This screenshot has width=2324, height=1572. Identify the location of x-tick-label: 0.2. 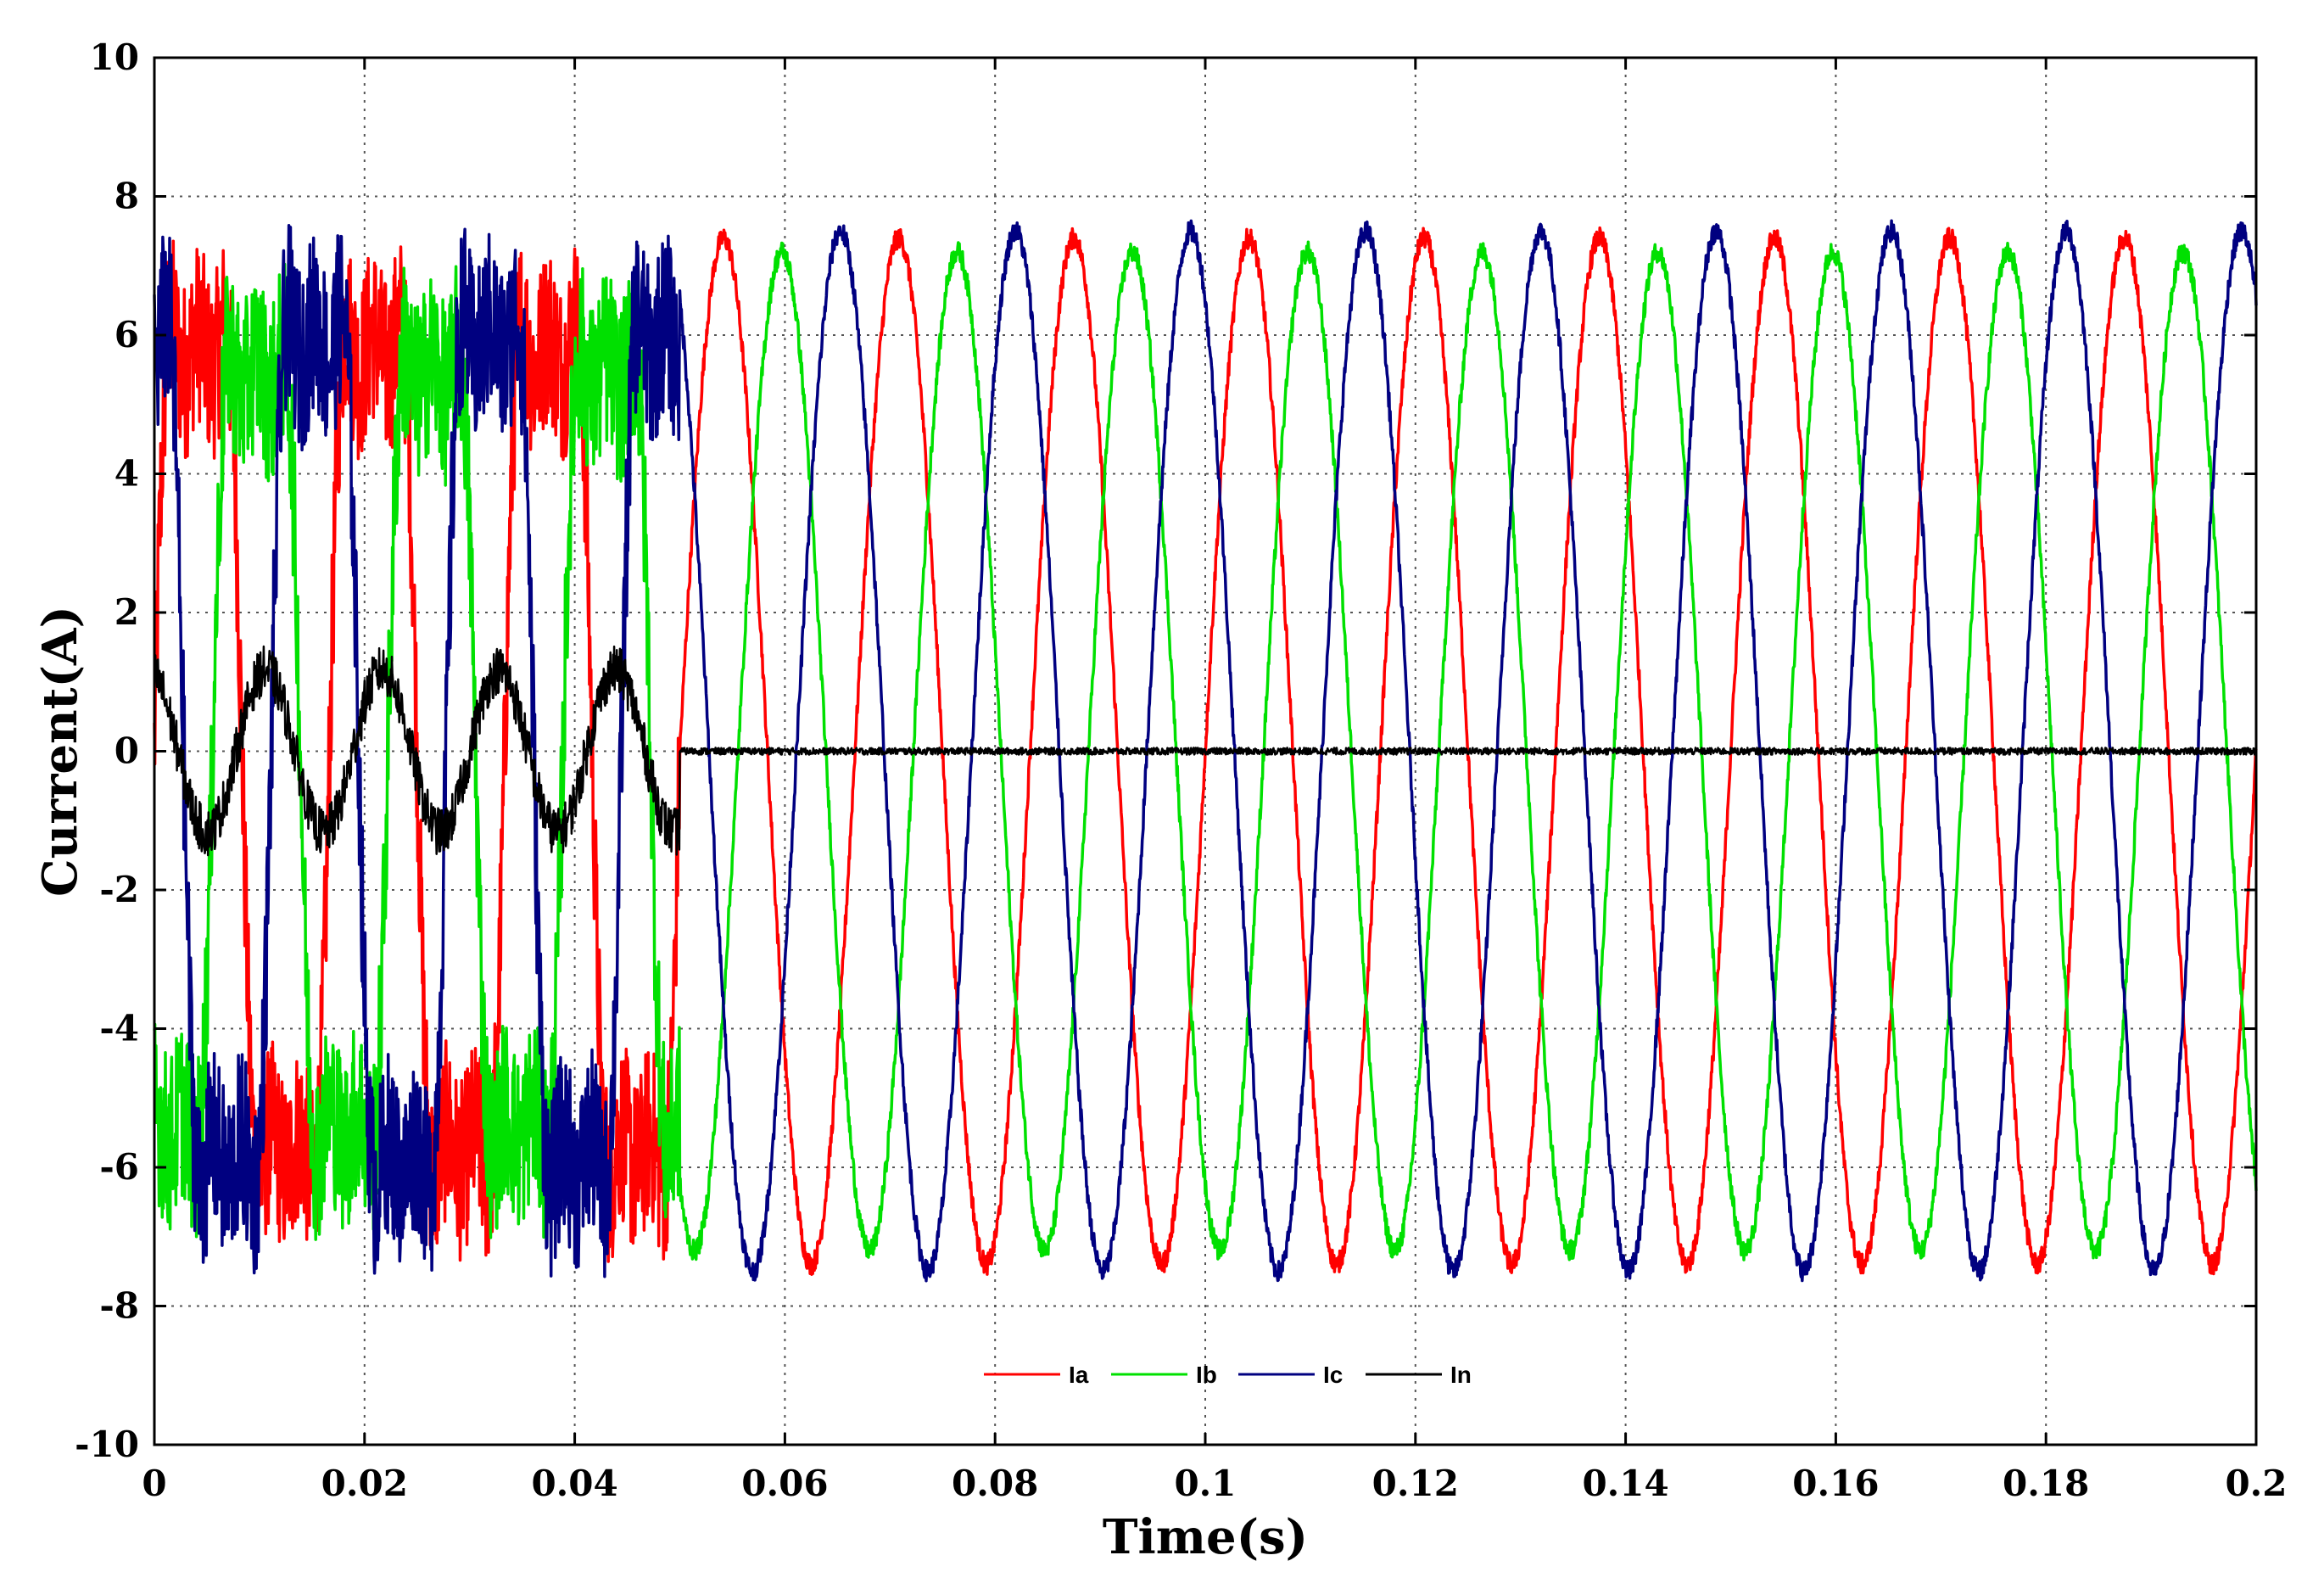
(2256, 1483).